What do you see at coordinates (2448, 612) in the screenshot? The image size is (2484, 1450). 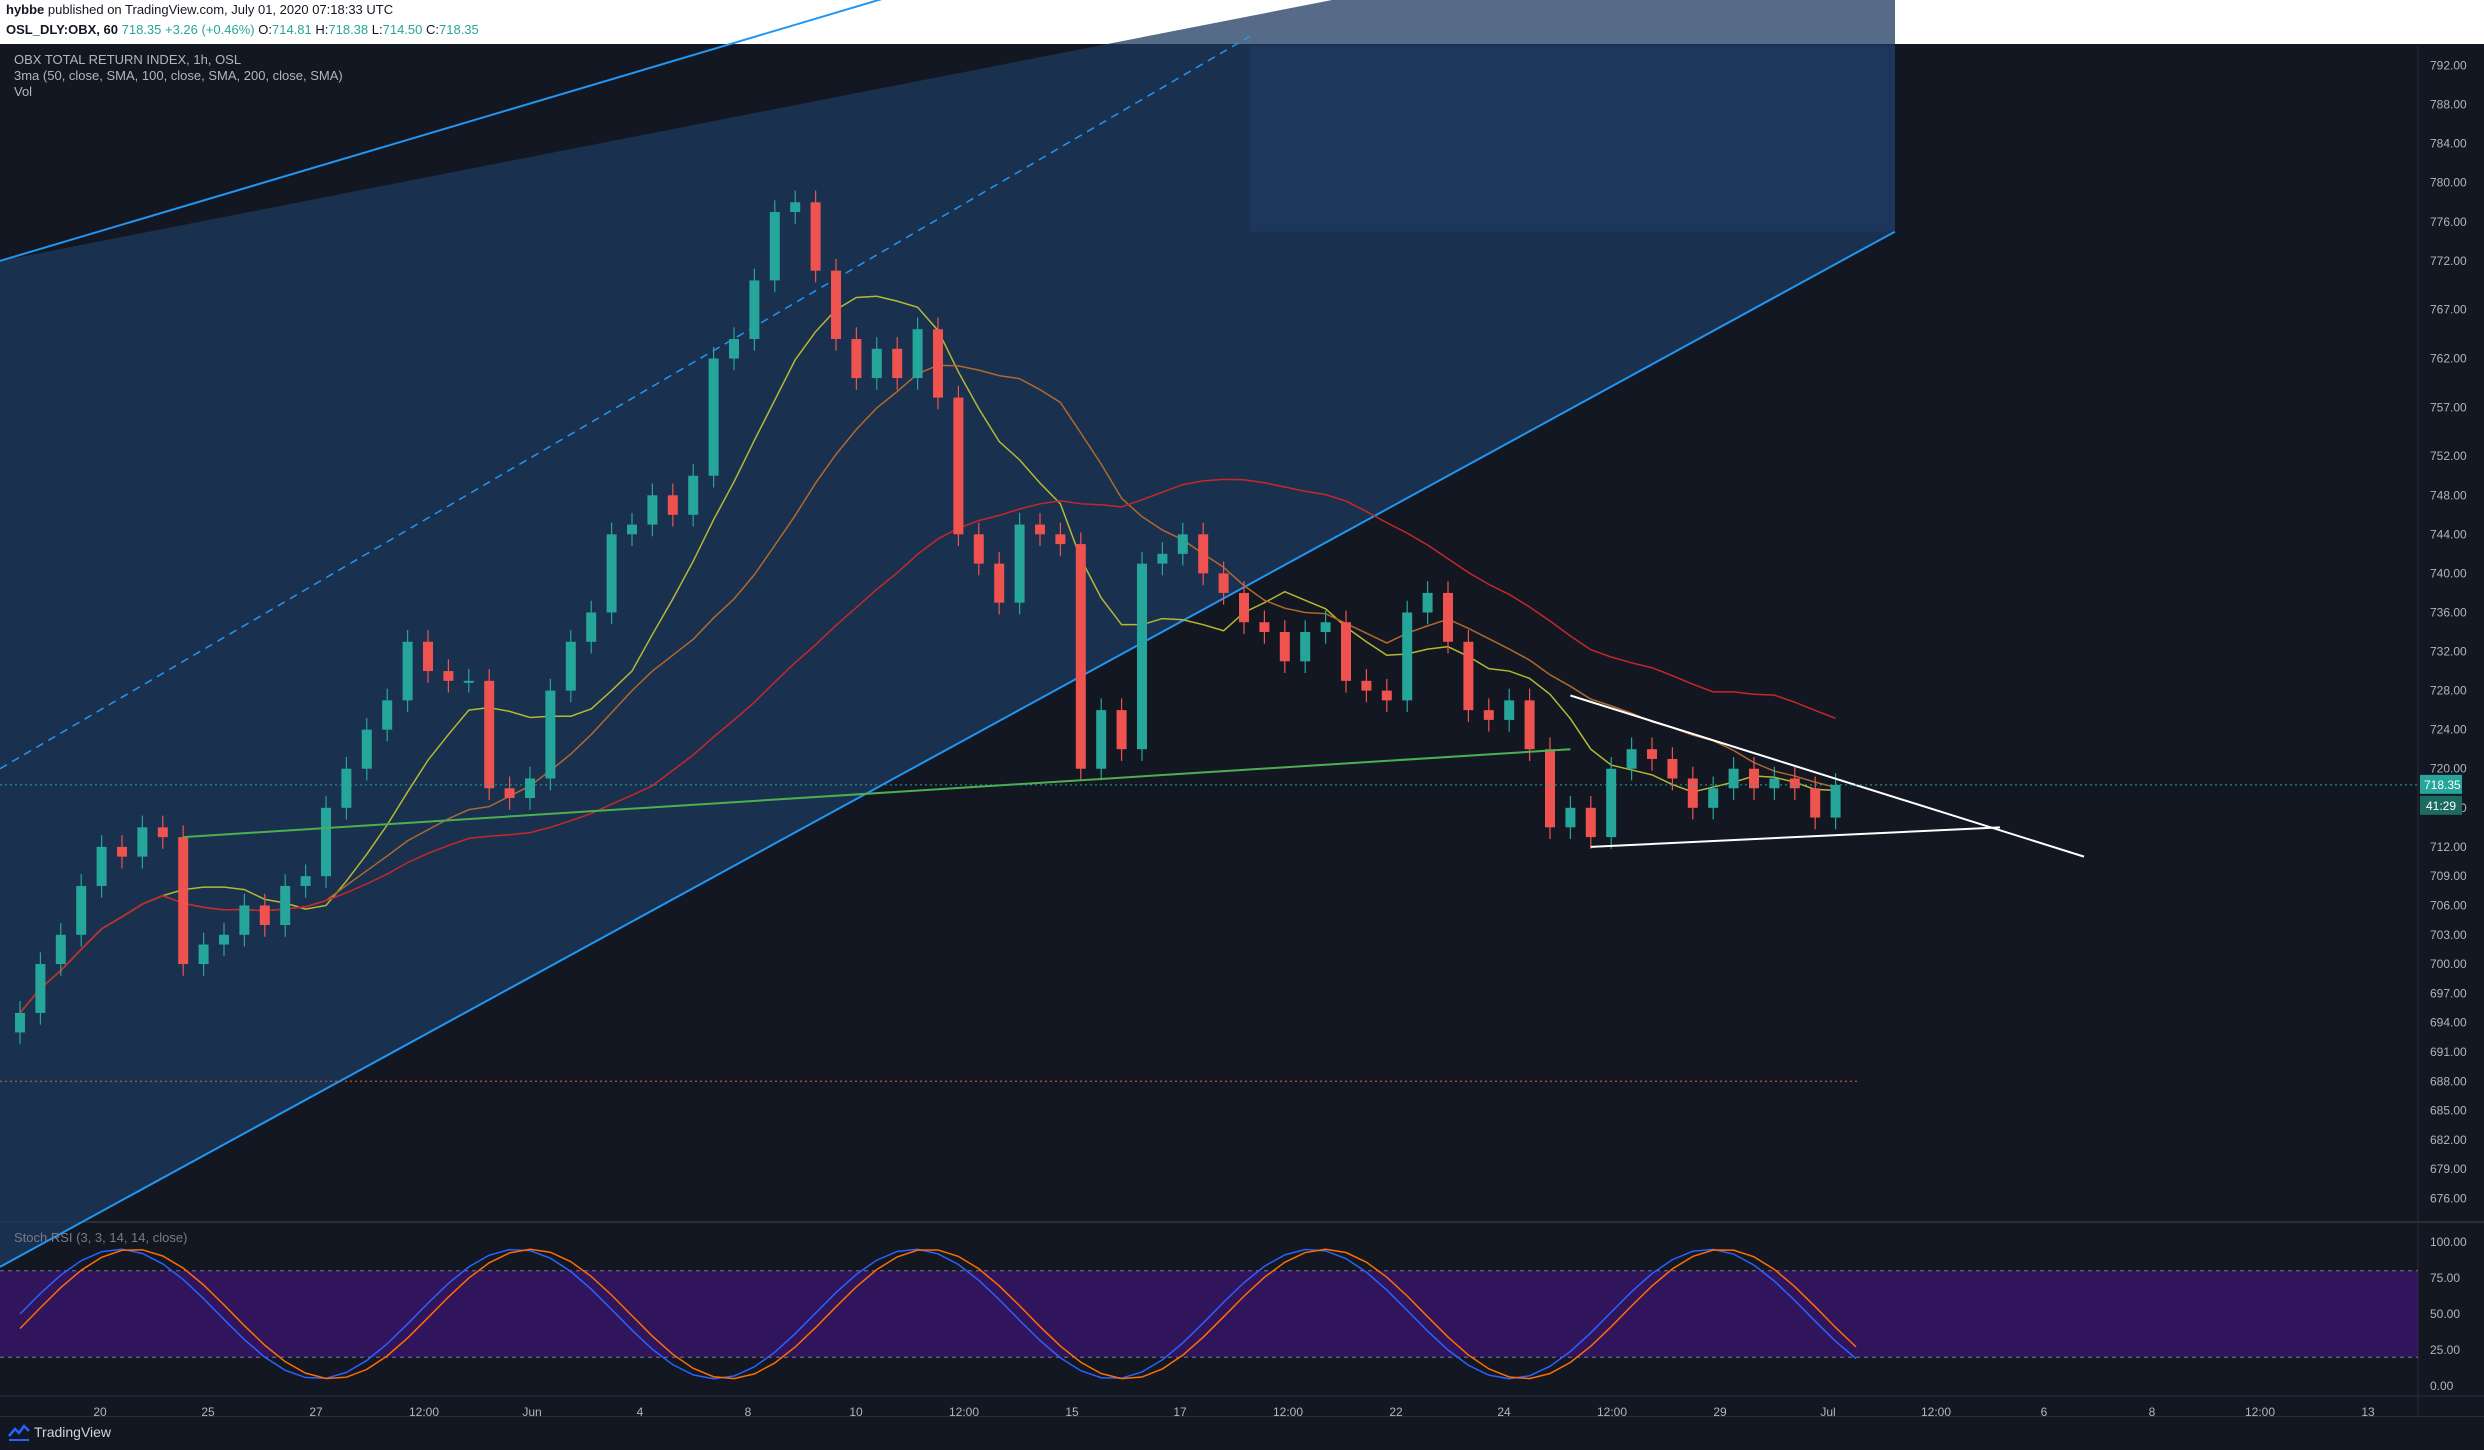 I see `price-tick-label: 736.00` at bounding box center [2448, 612].